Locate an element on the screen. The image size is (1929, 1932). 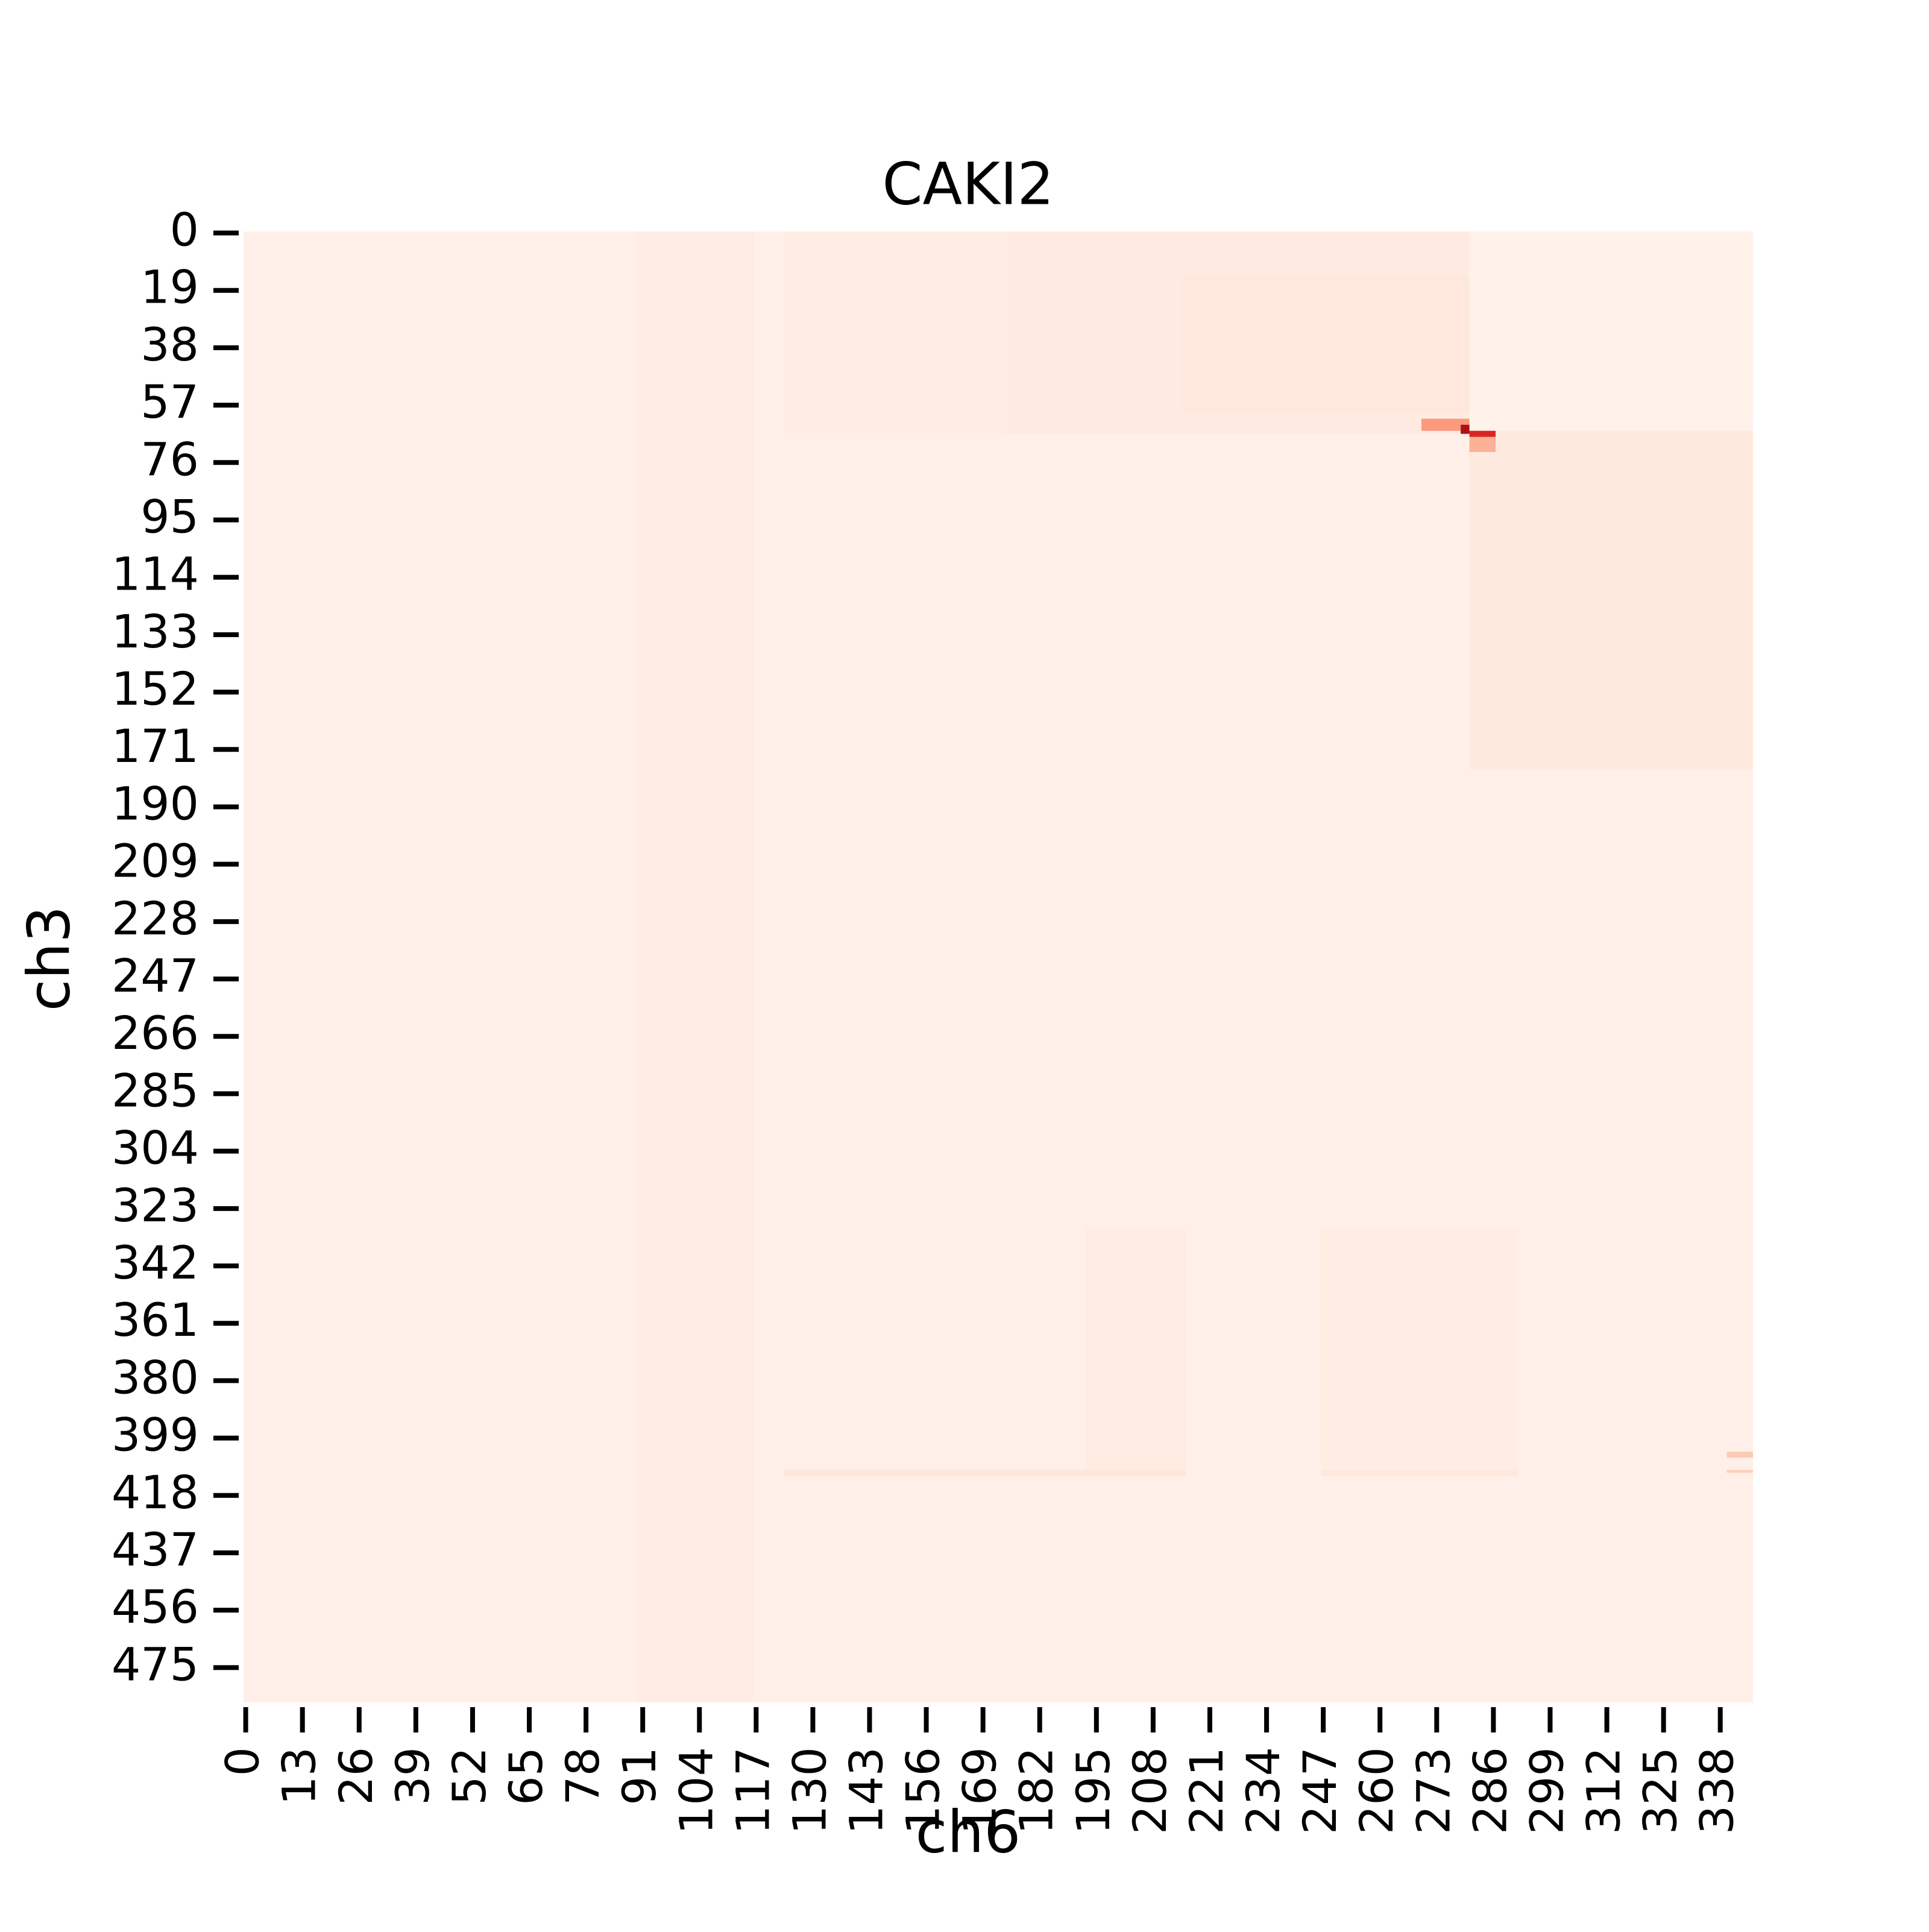
y-tick-label-171: 171 is located at coordinates (155, 746).